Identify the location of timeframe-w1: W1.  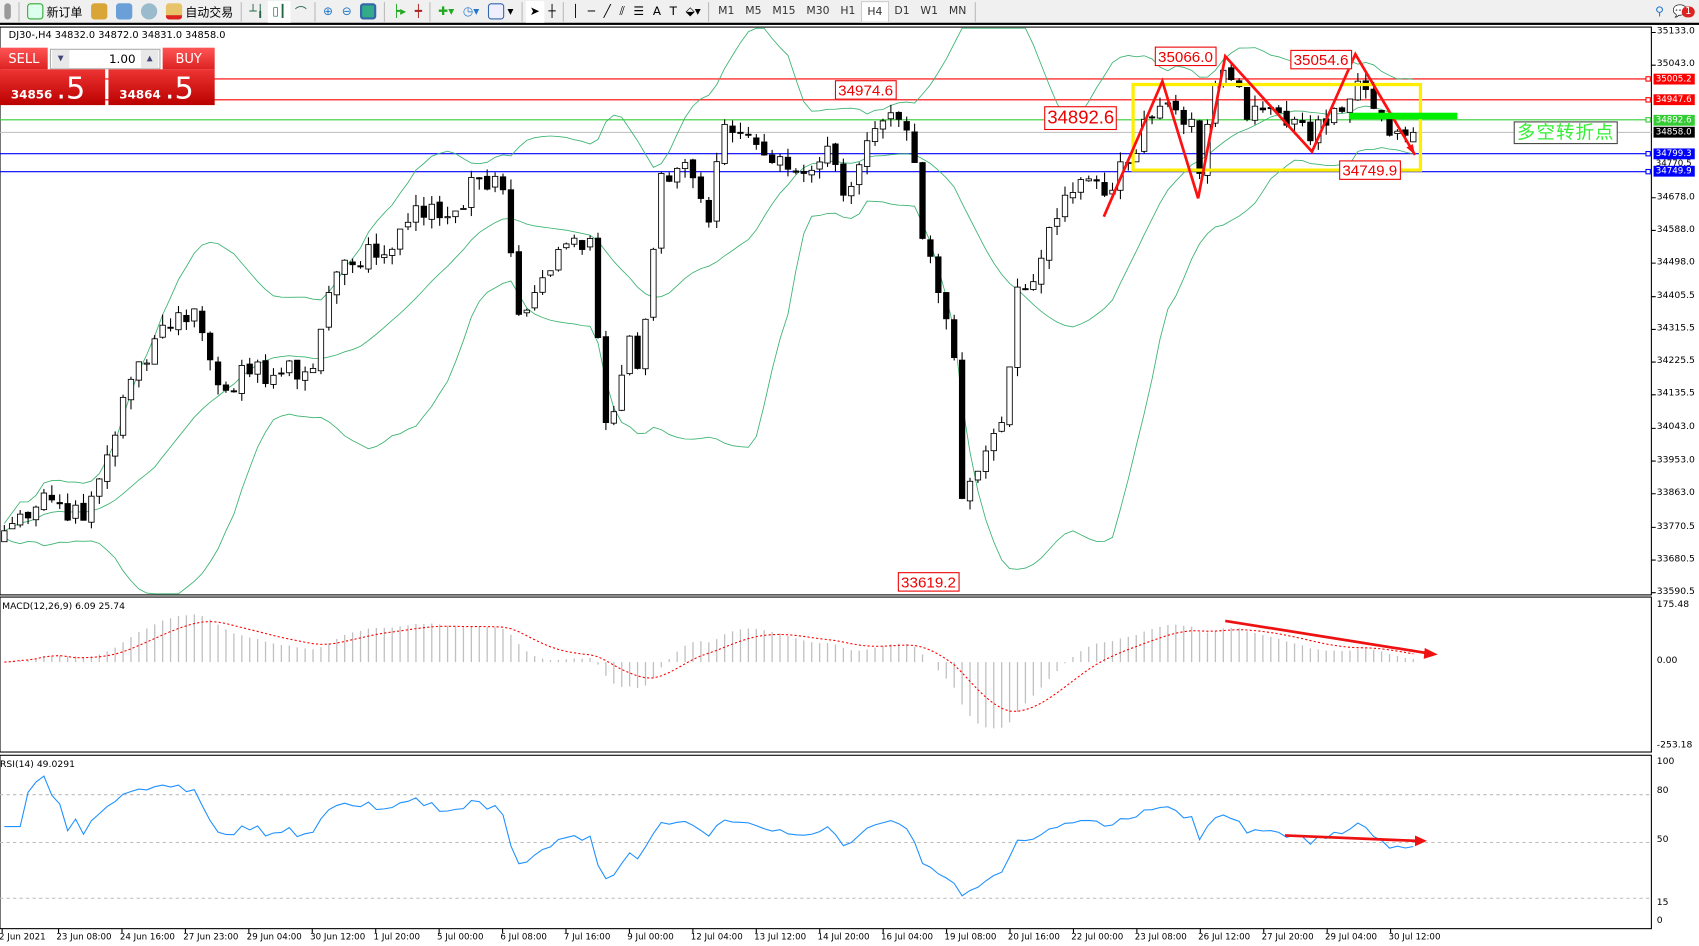
(929, 10).